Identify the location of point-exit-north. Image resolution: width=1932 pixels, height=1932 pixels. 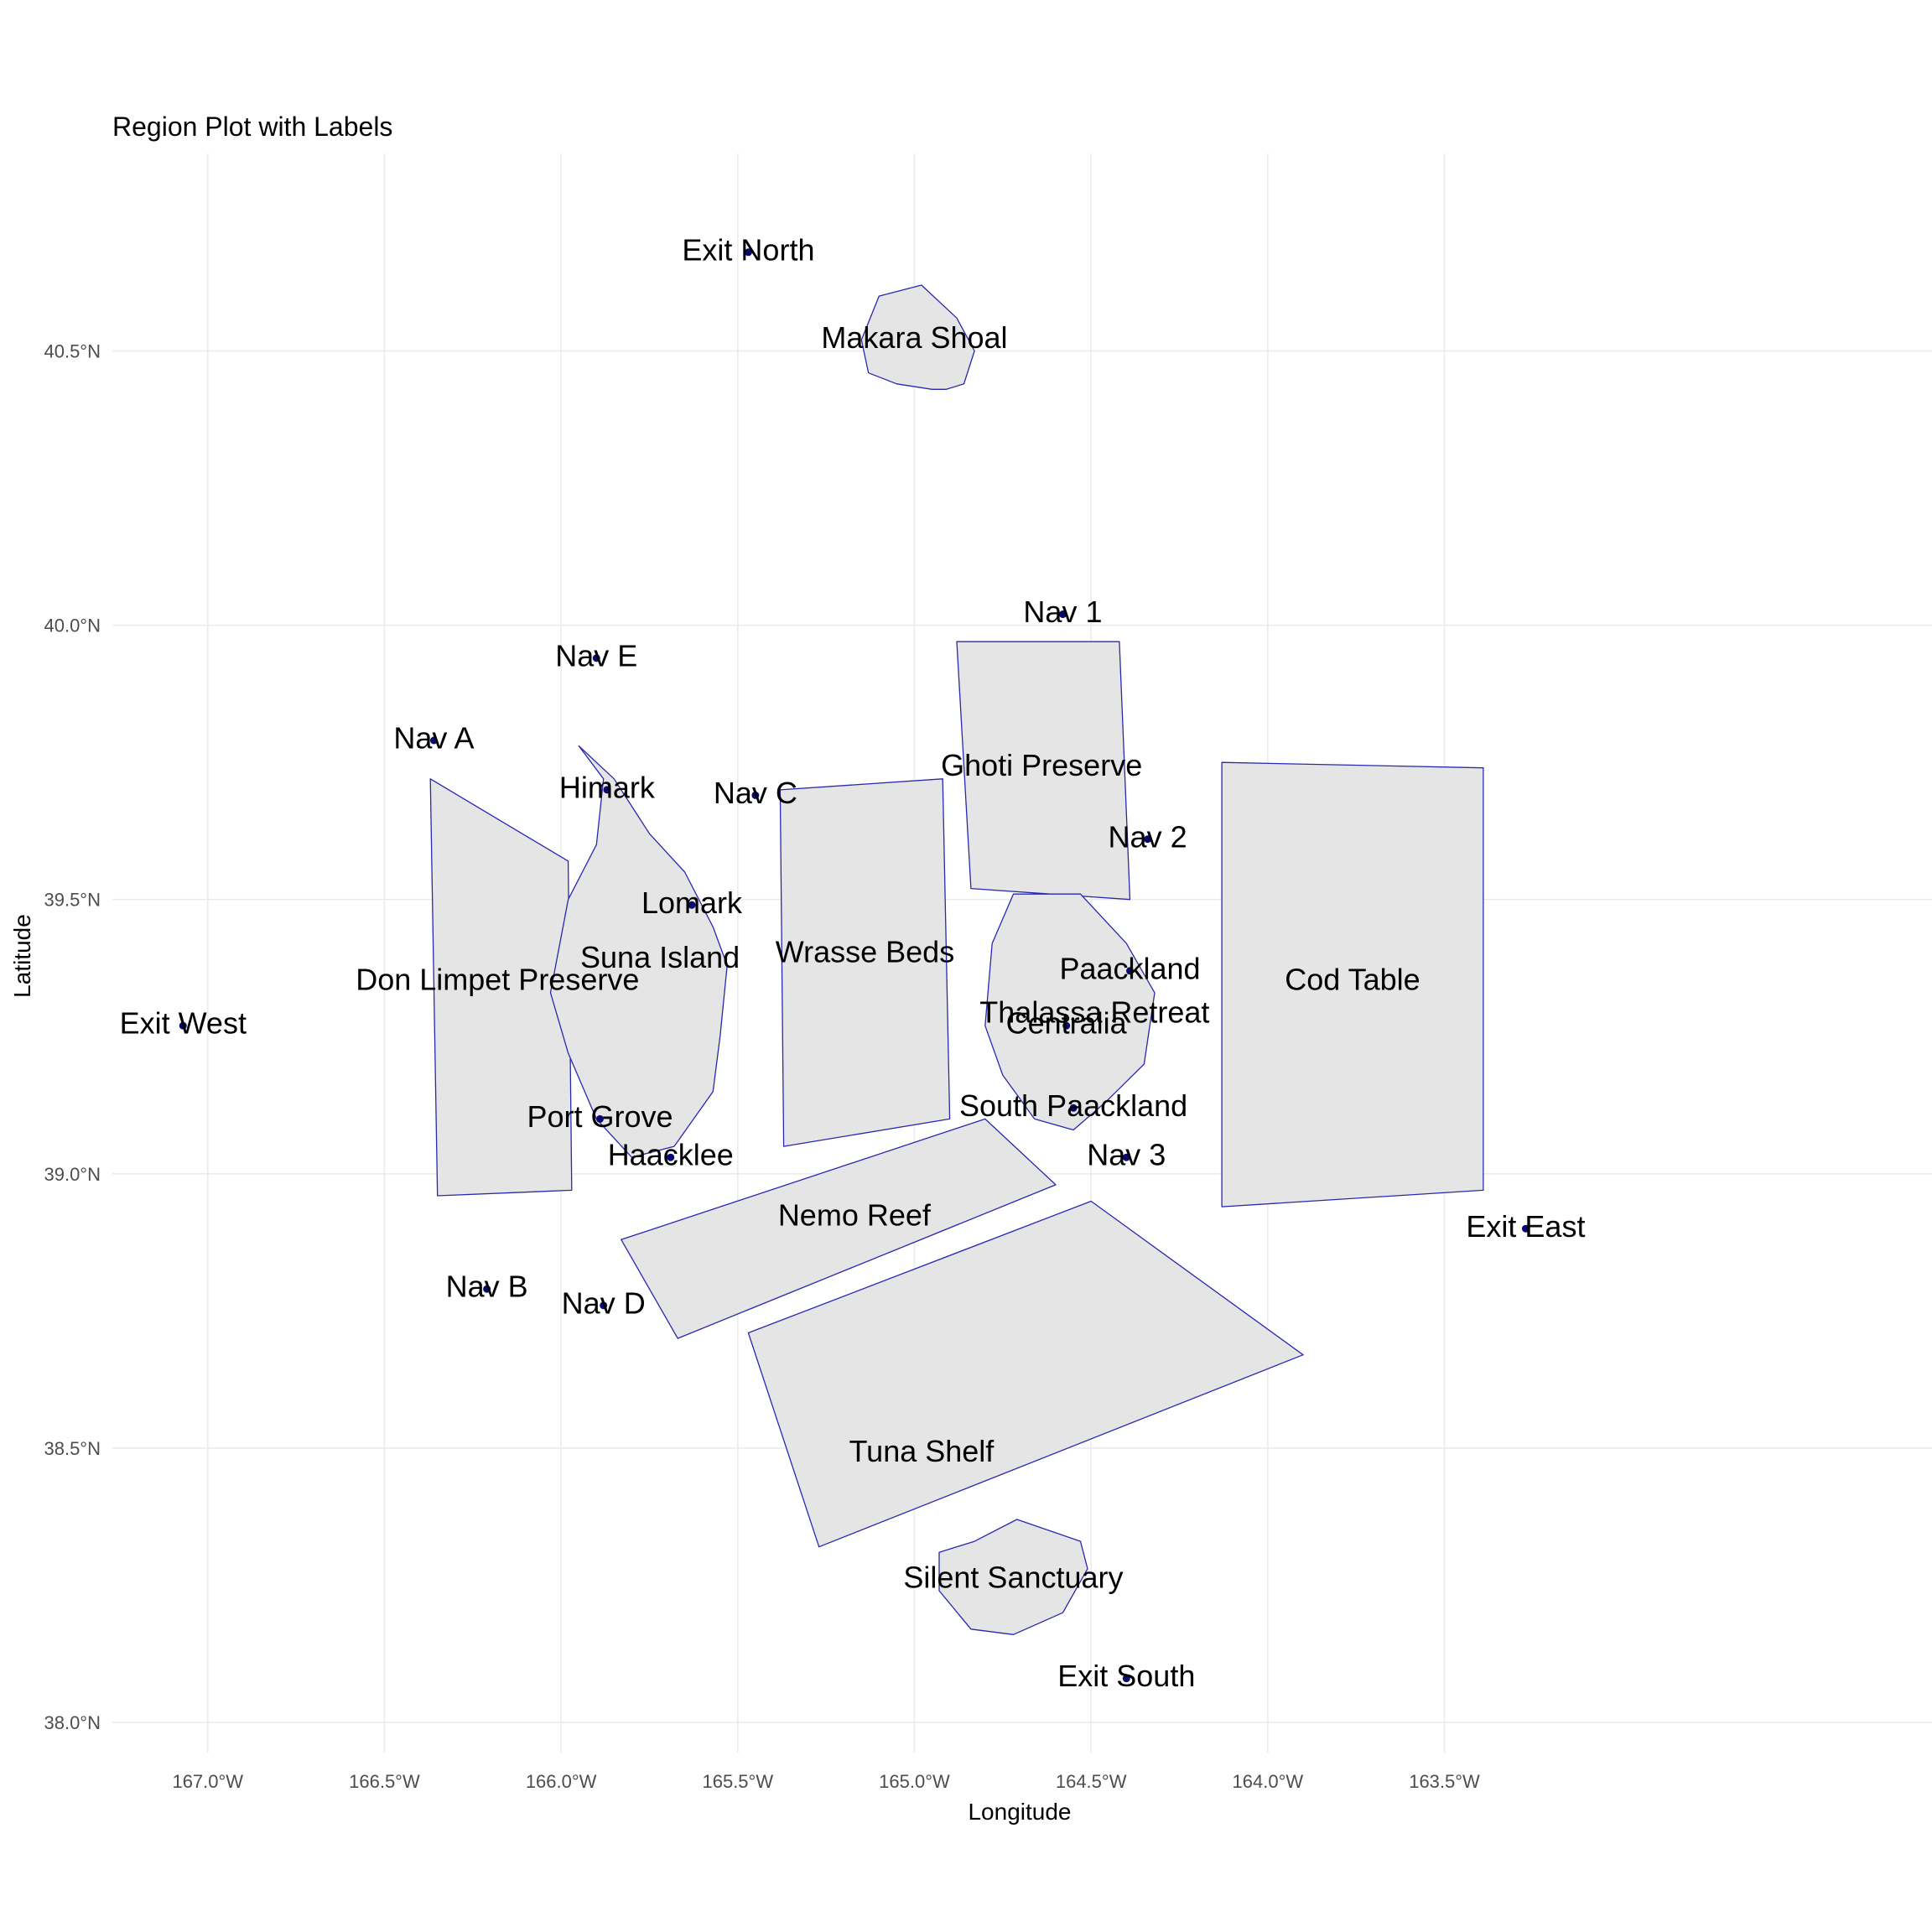
(748, 252).